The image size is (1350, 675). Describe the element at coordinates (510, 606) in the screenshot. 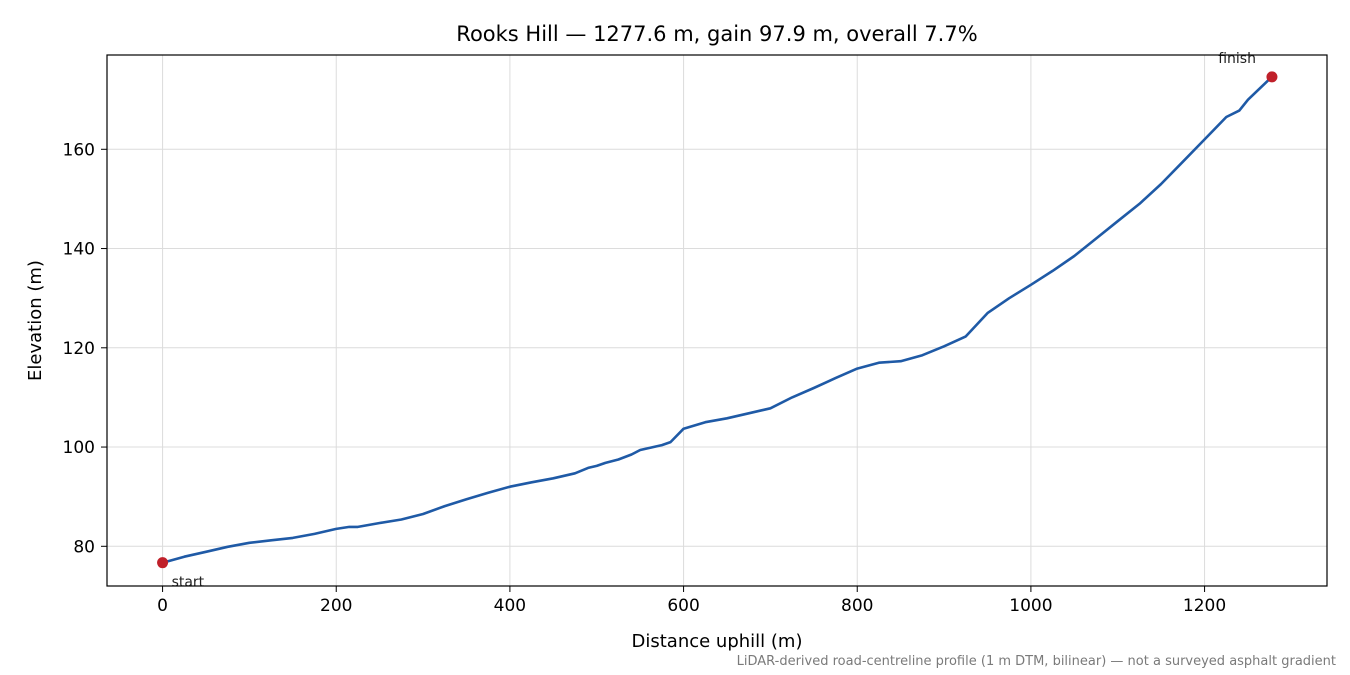

I see `x-tick-label: 400` at that location.